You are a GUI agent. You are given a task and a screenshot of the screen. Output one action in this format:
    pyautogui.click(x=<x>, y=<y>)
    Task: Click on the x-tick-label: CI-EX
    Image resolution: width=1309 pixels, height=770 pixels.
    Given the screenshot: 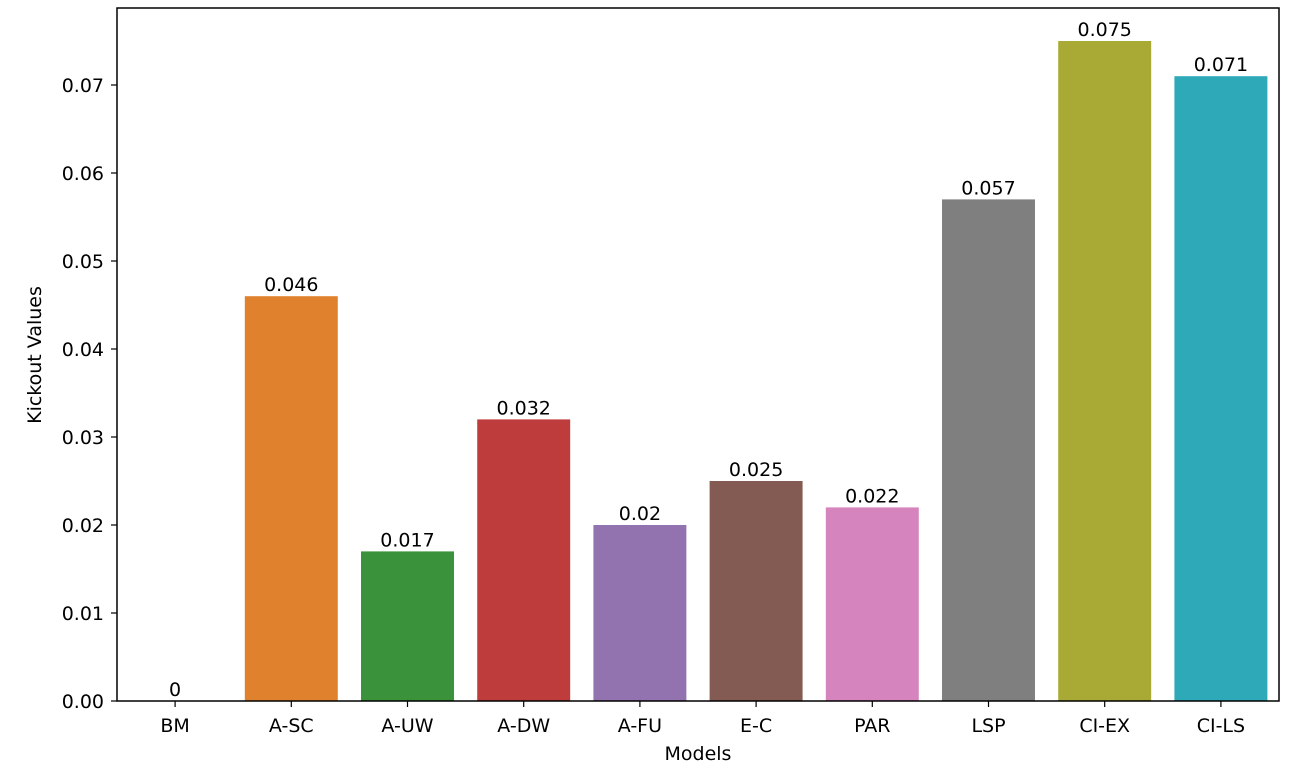 What is the action you would take?
    pyautogui.click(x=1104, y=726)
    